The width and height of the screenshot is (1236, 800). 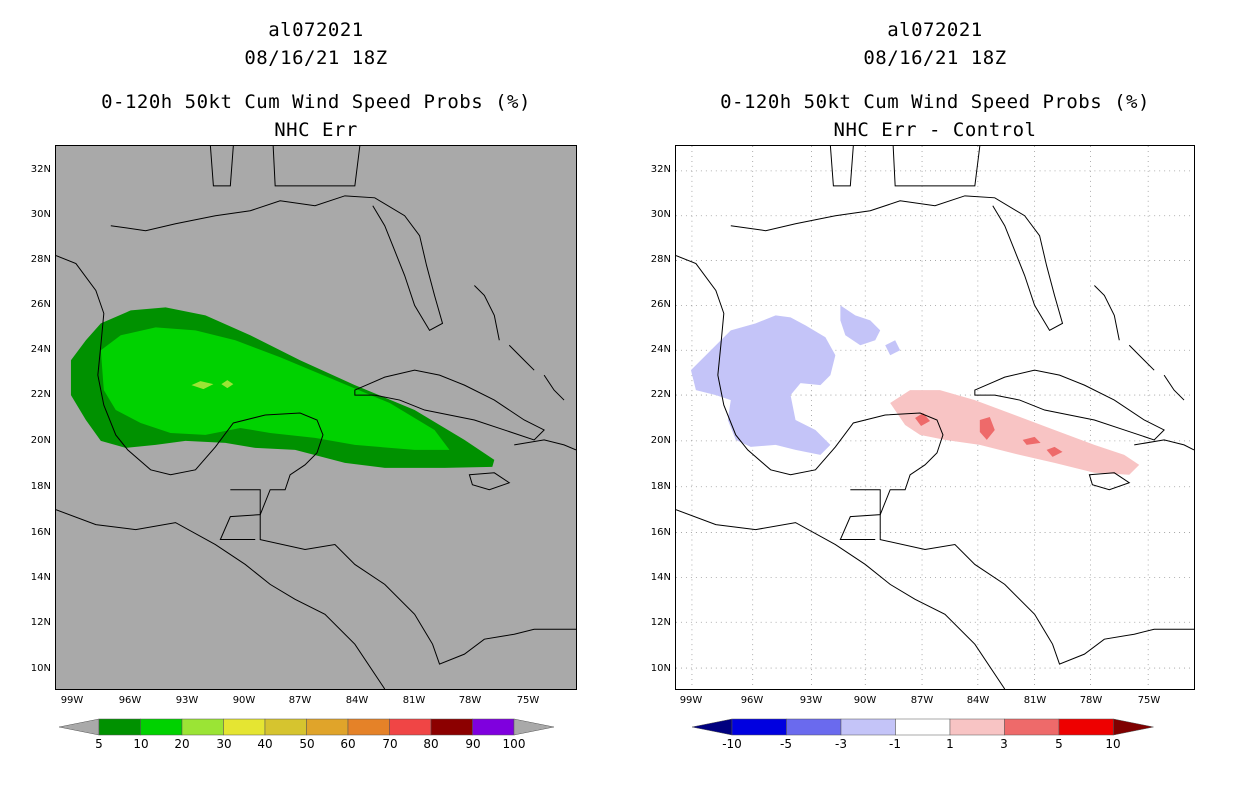 I want to click on left-colorbar-label: 70, so click(x=390, y=744).